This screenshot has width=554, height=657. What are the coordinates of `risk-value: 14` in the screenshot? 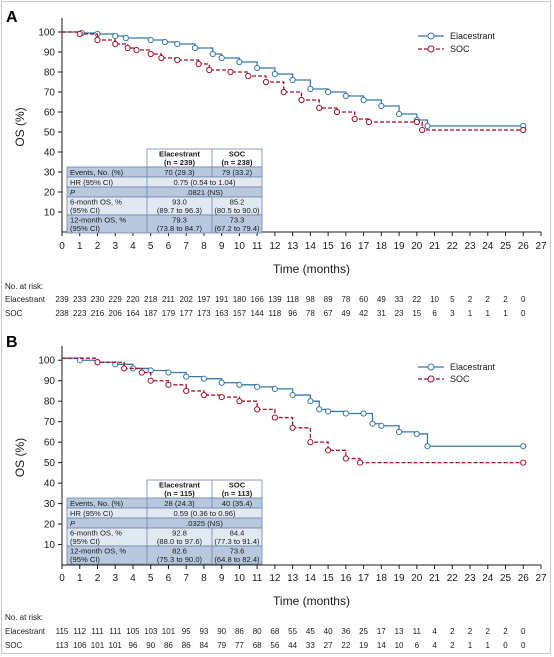 It's located at (381, 645).